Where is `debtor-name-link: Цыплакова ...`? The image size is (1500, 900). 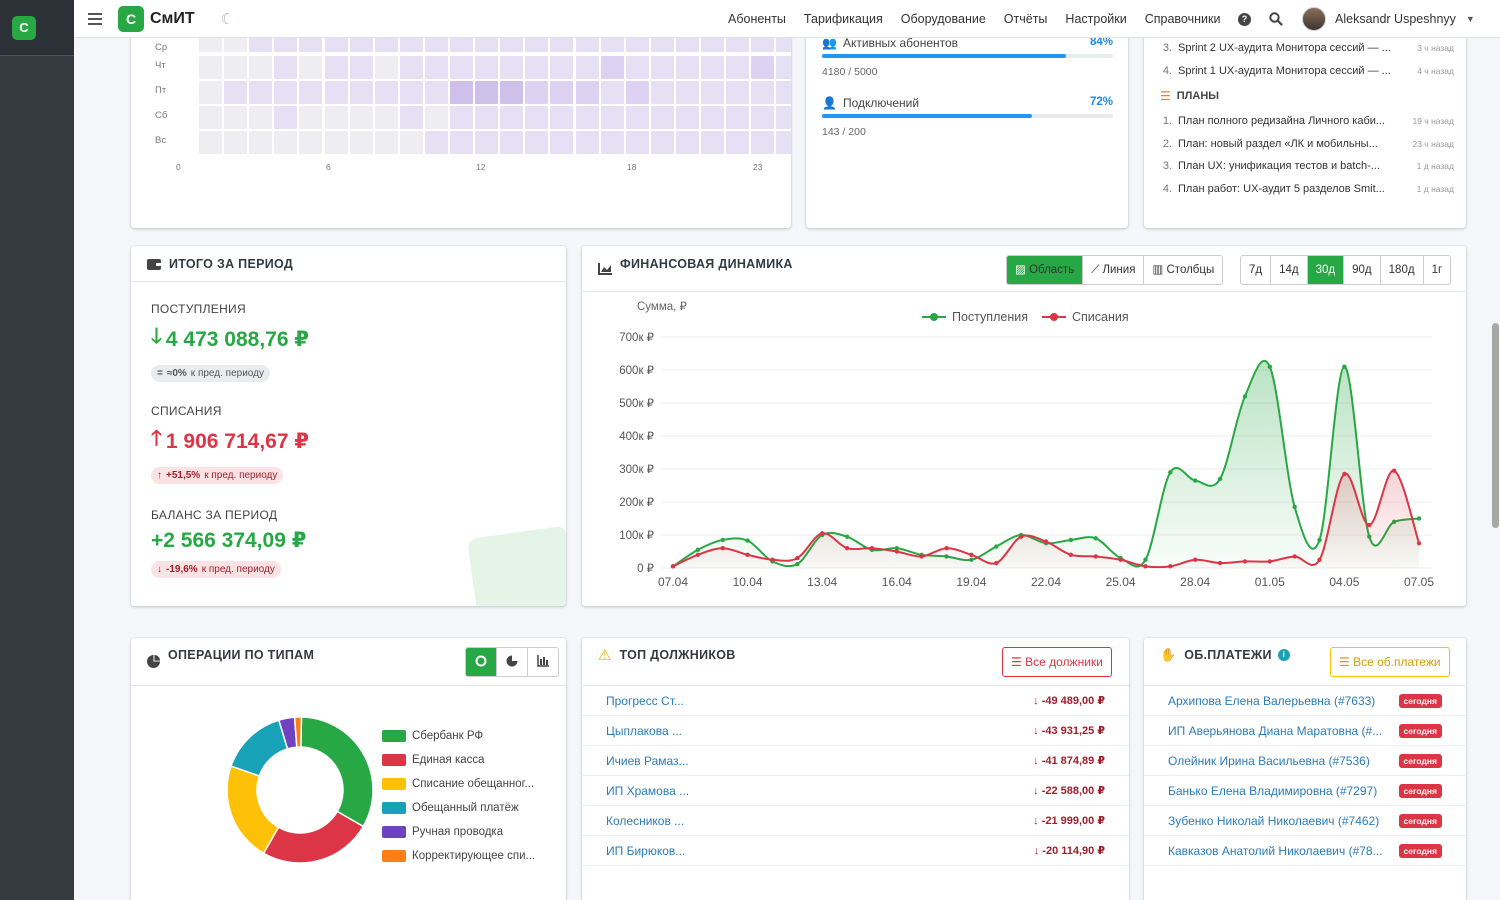
debtor-name-link: Цыплакова ... is located at coordinates (644, 730).